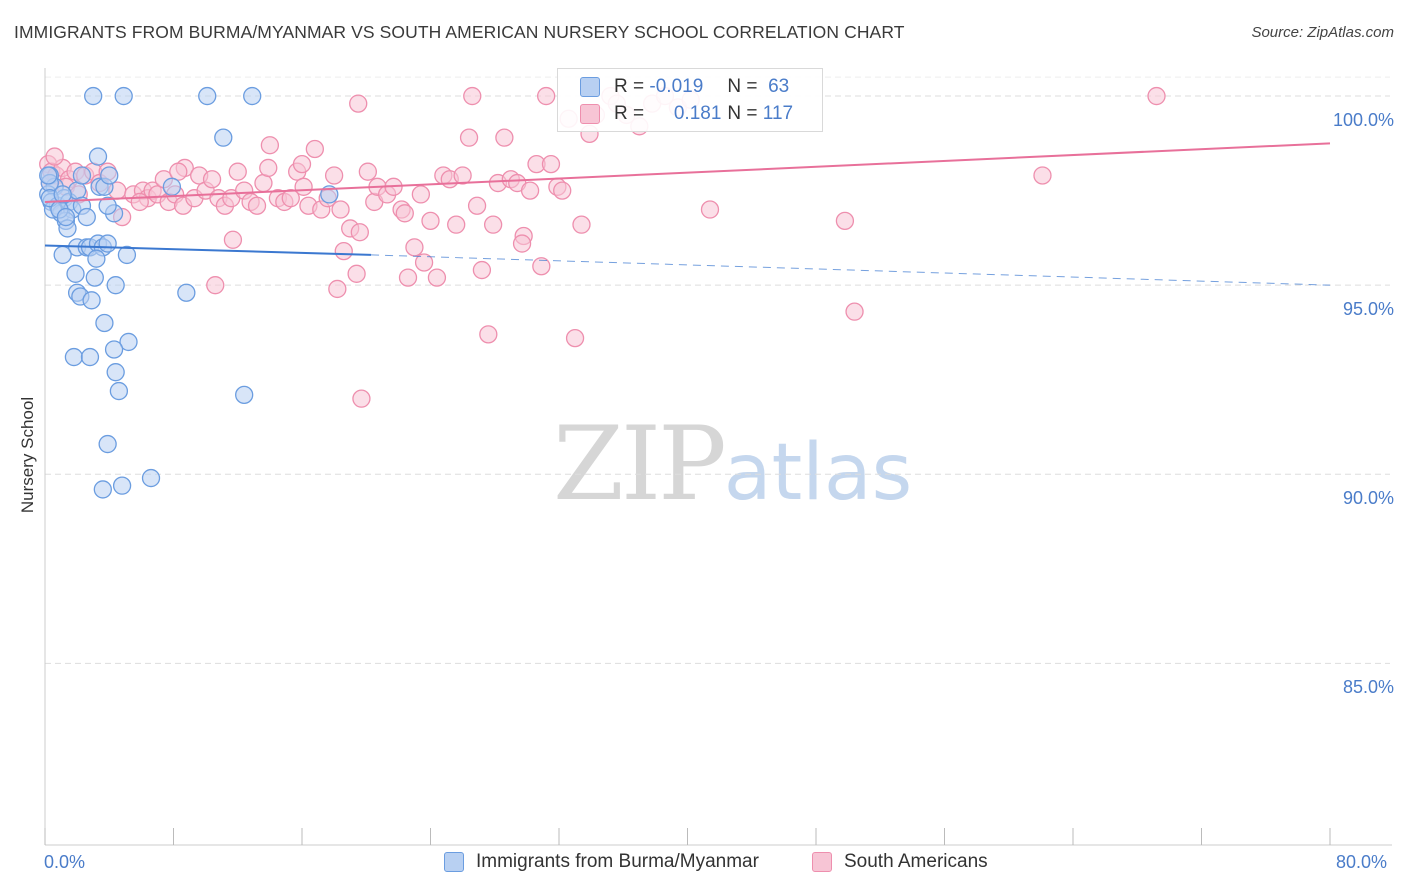 This screenshot has width=1406, height=892. I want to click on legend-n-value: 63, so click(779, 86).